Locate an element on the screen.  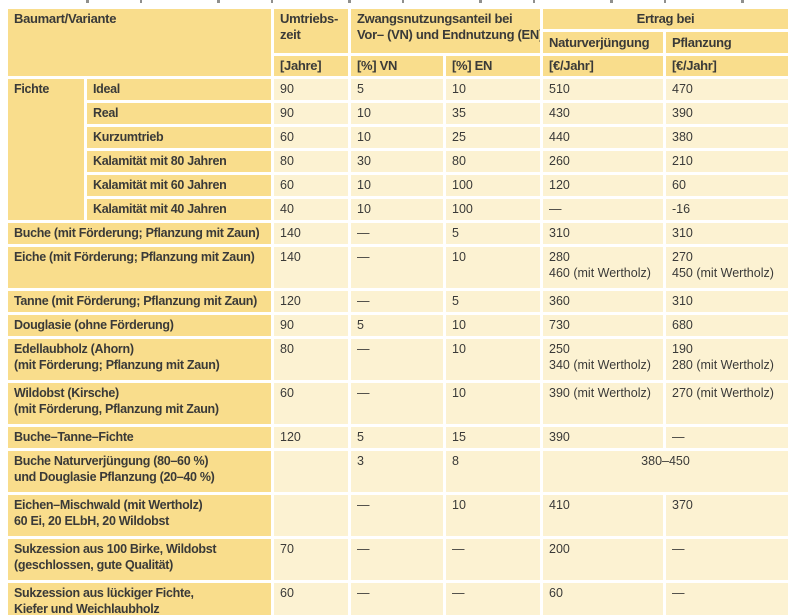
cell-naturverjuengung: 390 (mit Wertholz) is located at coordinates (603, 403).